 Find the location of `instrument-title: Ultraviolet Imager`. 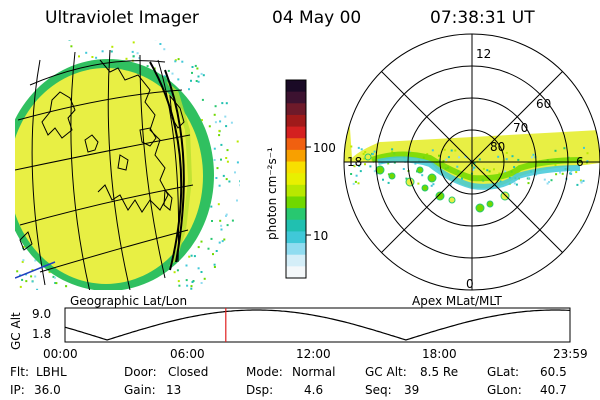

instrument-title: Ultraviolet Imager is located at coordinates (122, 18).